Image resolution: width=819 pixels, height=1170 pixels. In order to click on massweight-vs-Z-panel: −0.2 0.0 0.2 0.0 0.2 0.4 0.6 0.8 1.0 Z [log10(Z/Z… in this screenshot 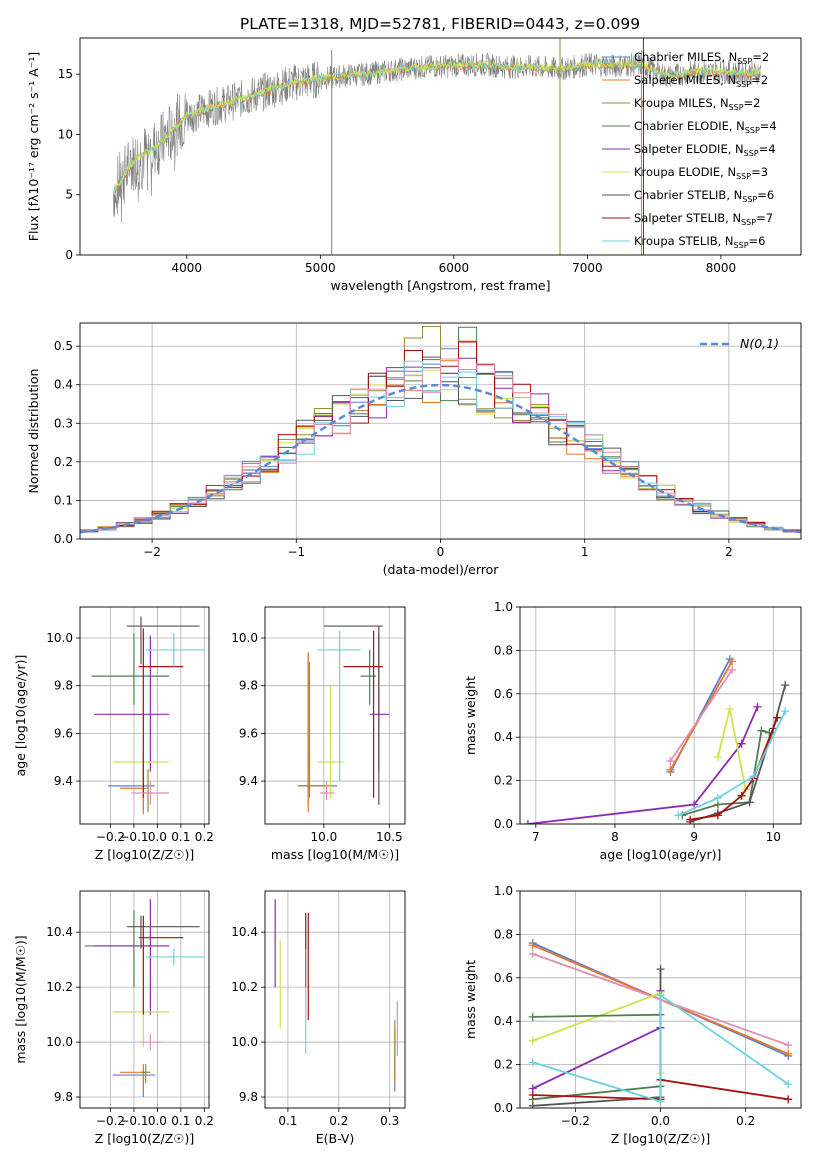, I will do `click(632, 1015)`.